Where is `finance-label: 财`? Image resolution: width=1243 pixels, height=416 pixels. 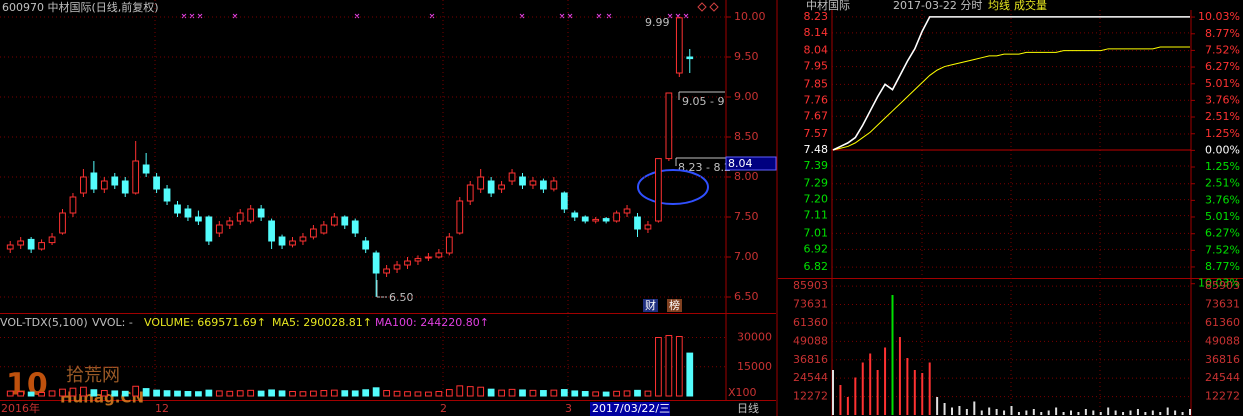
finance-label: 财 is located at coordinates (650, 305).